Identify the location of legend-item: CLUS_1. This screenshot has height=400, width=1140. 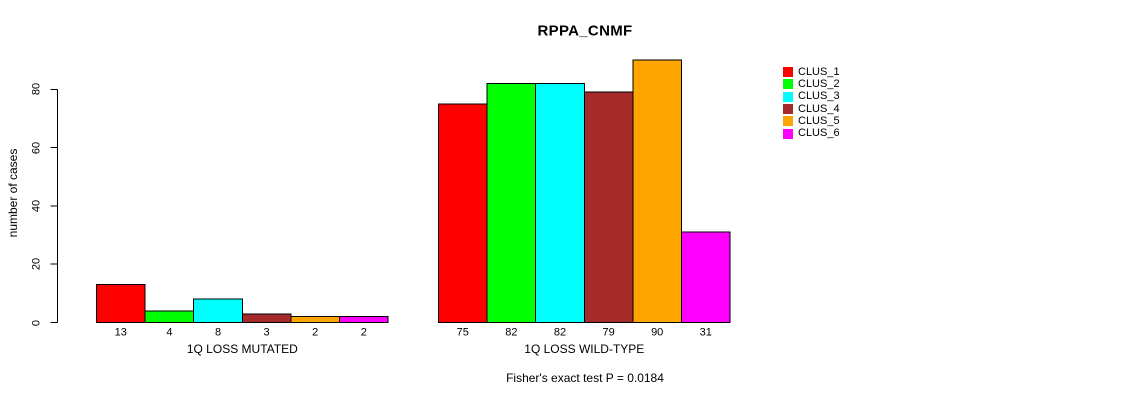
(811, 72).